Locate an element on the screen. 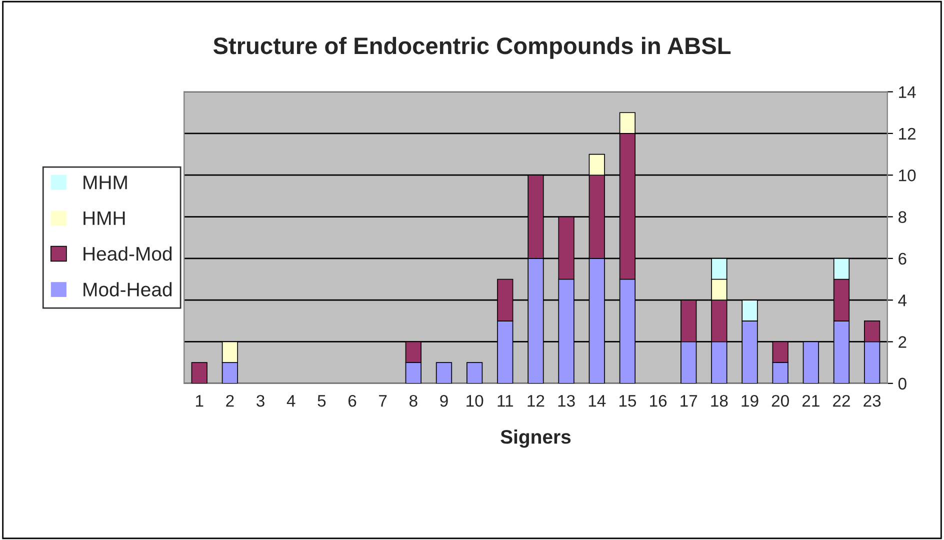 The height and width of the screenshot is (540, 944). x-tick-label: 8 is located at coordinates (414, 400).